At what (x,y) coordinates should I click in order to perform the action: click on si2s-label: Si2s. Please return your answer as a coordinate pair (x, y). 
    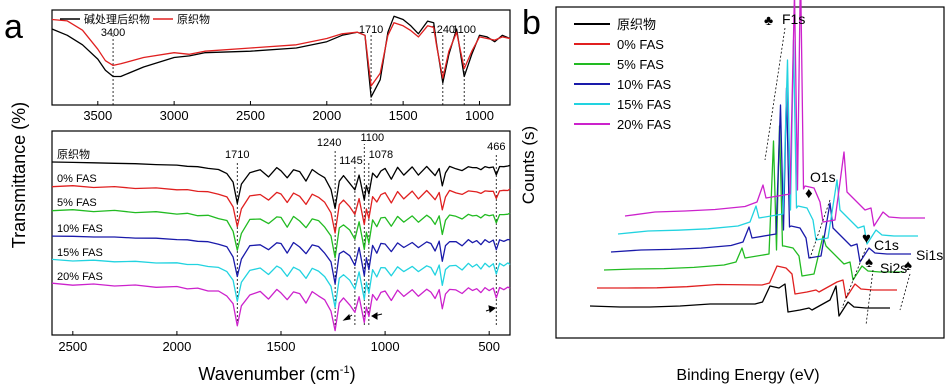
    Looking at the image, I should click on (893, 268).